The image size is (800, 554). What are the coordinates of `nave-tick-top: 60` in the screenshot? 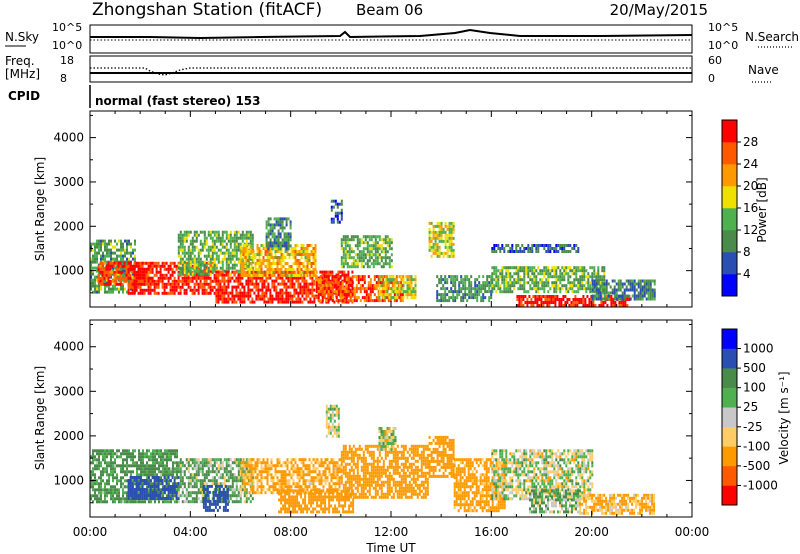 It's located at (715, 60).